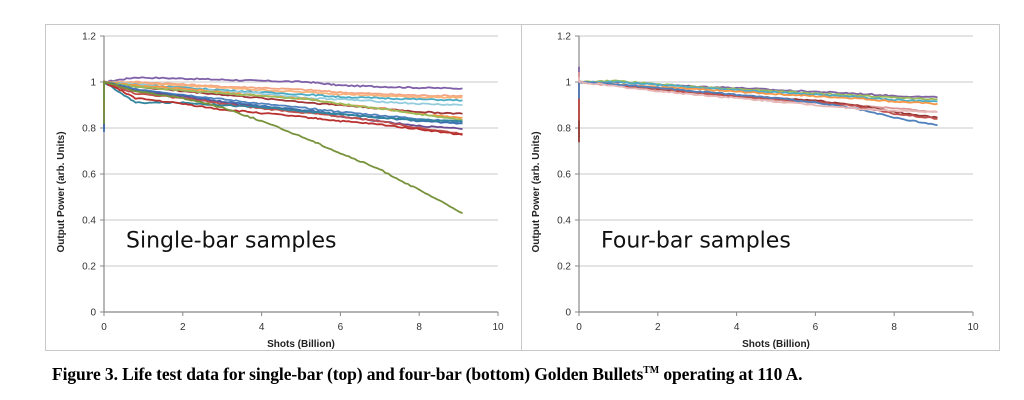  I want to click on series-line-orange-light, so click(283, 98).